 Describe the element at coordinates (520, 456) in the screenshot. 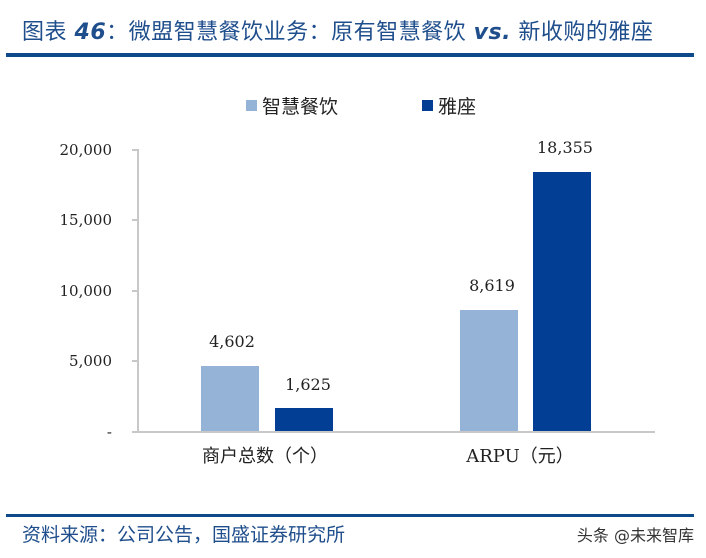

I see `category-label-arpu: ARPU（元）` at that location.